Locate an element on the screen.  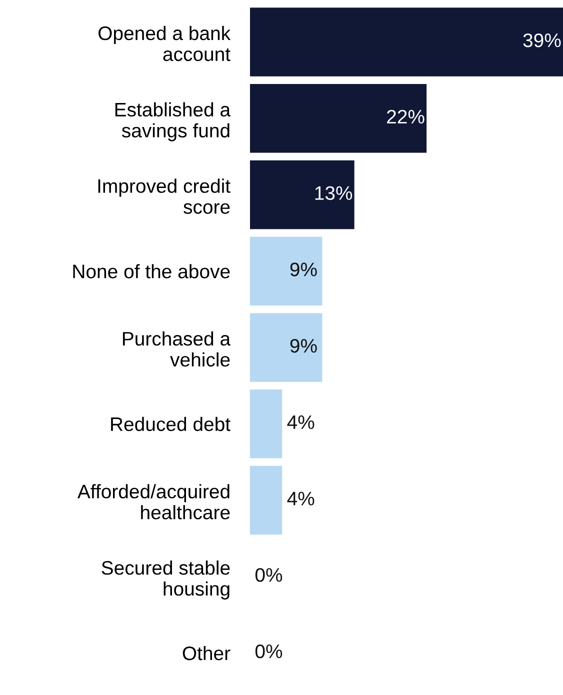
data-label: 22% is located at coordinates (405, 117).